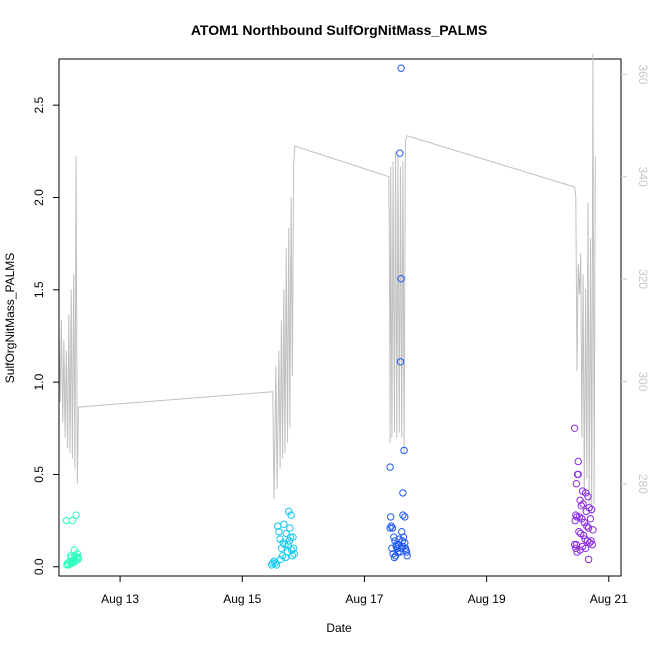  What do you see at coordinates (39, 474) in the screenshot?
I see `y-tick-label: 0.5` at bounding box center [39, 474].